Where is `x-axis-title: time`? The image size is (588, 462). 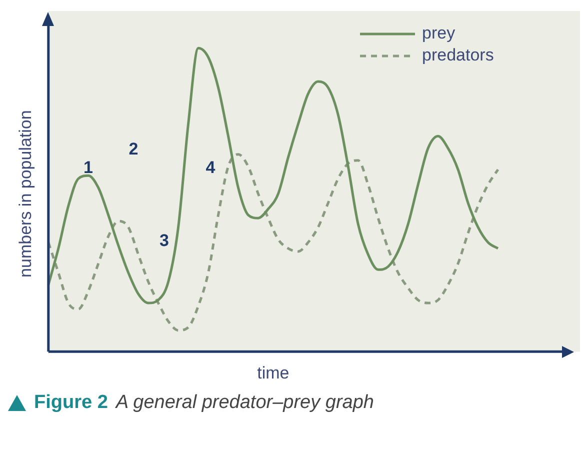 x-axis-title: time is located at coordinates (273, 372).